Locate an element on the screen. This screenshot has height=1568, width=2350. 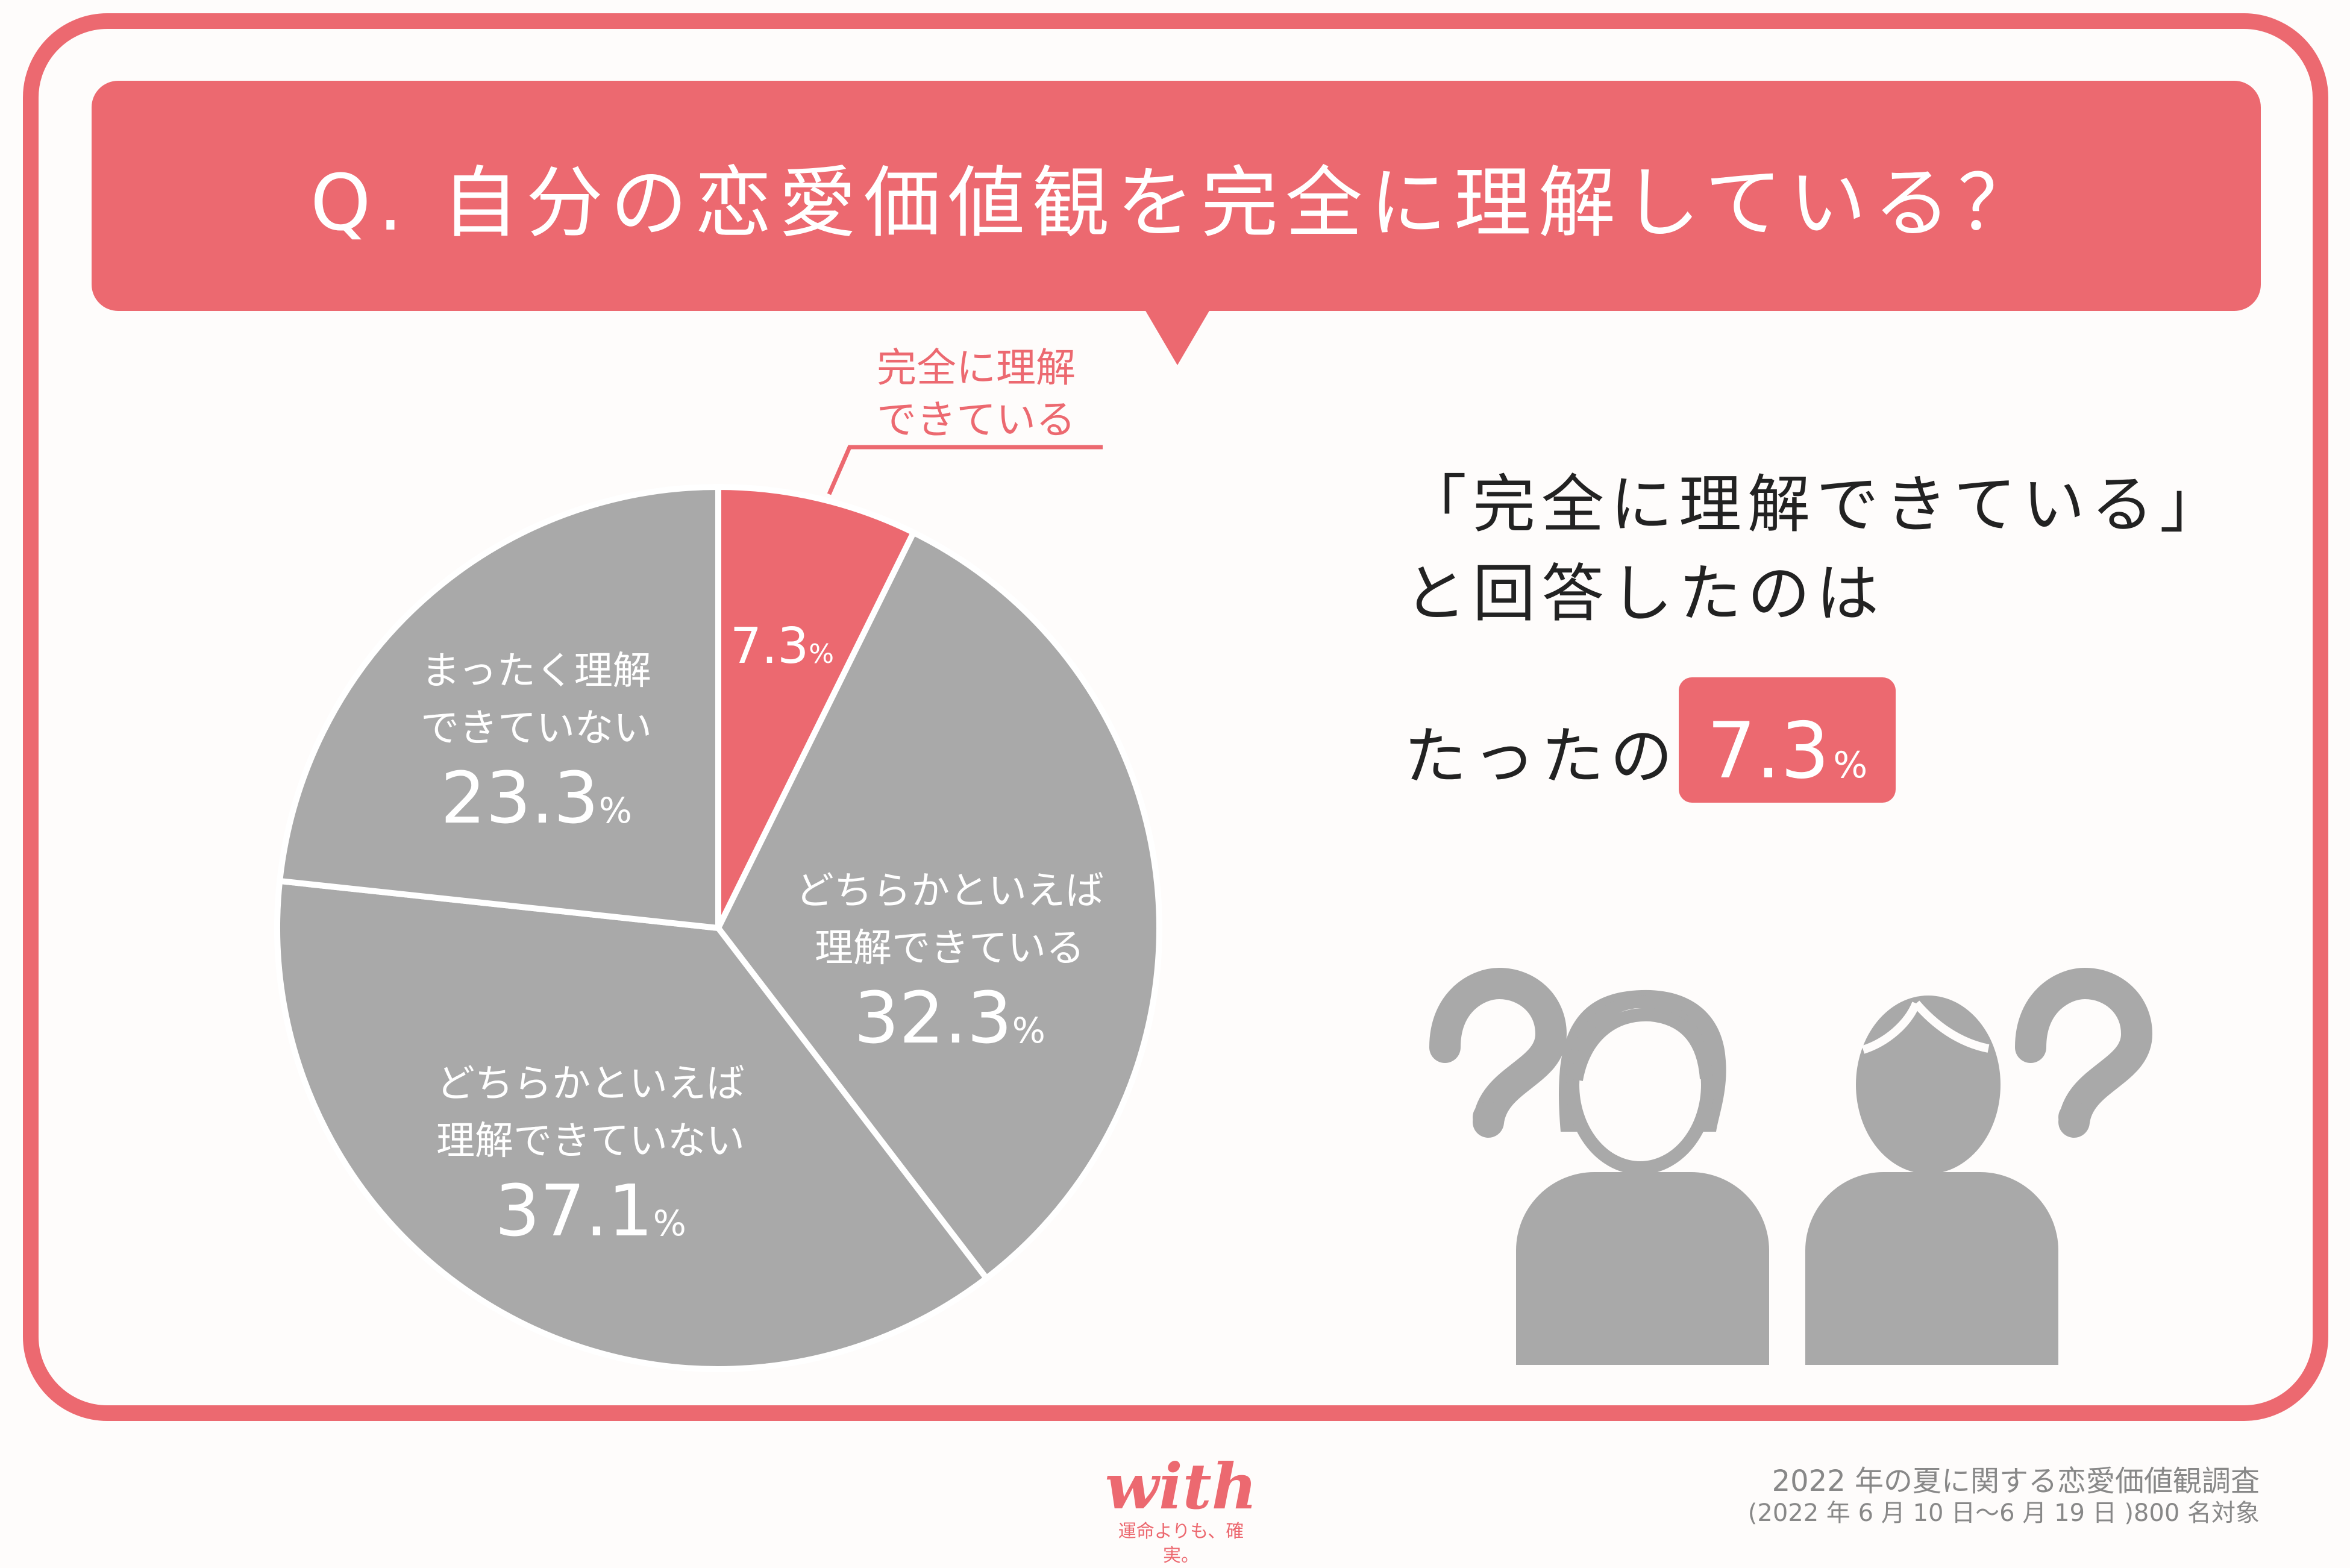
question-banner is located at coordinates (1176, 196).